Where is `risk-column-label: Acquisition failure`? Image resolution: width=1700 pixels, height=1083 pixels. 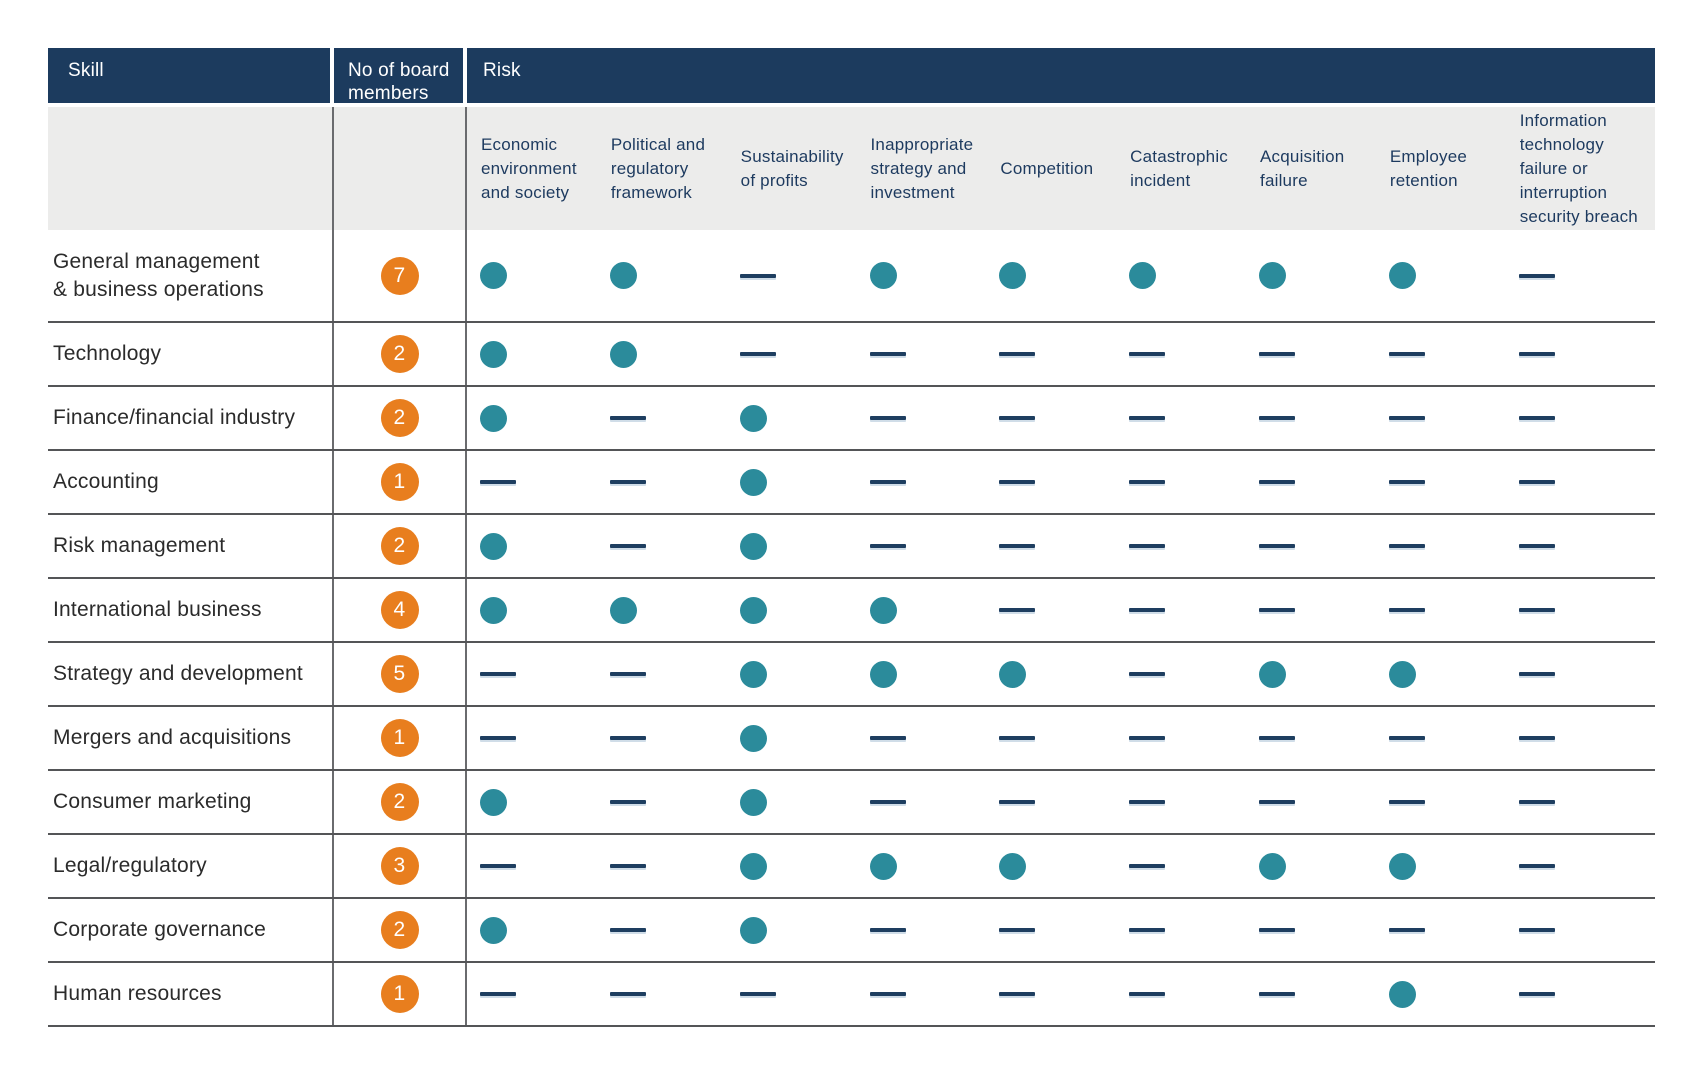
risk-column-label: Acquisition failure is located at coordinates (1302, 168).